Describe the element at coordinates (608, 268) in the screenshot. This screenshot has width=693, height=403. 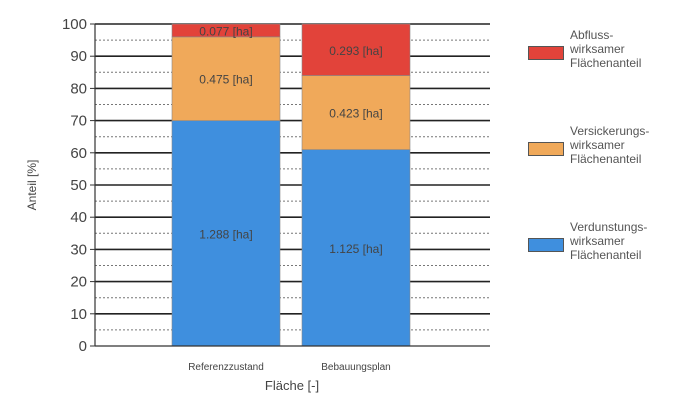
I see `legend-item-verdunstung: Verdunstungs- wirksamer Flächenanteil` at that location.